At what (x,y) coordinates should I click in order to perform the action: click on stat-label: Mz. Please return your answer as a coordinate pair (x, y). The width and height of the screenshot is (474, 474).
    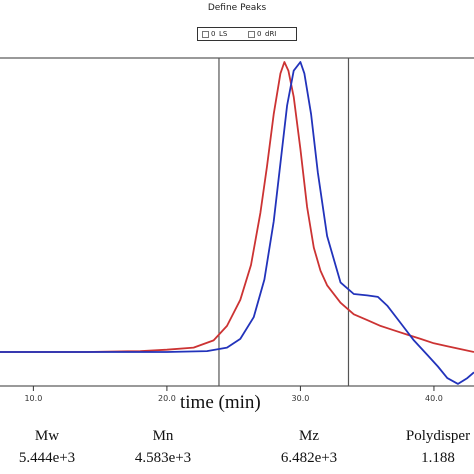
    Looking at the image, I should click on (309, 436).